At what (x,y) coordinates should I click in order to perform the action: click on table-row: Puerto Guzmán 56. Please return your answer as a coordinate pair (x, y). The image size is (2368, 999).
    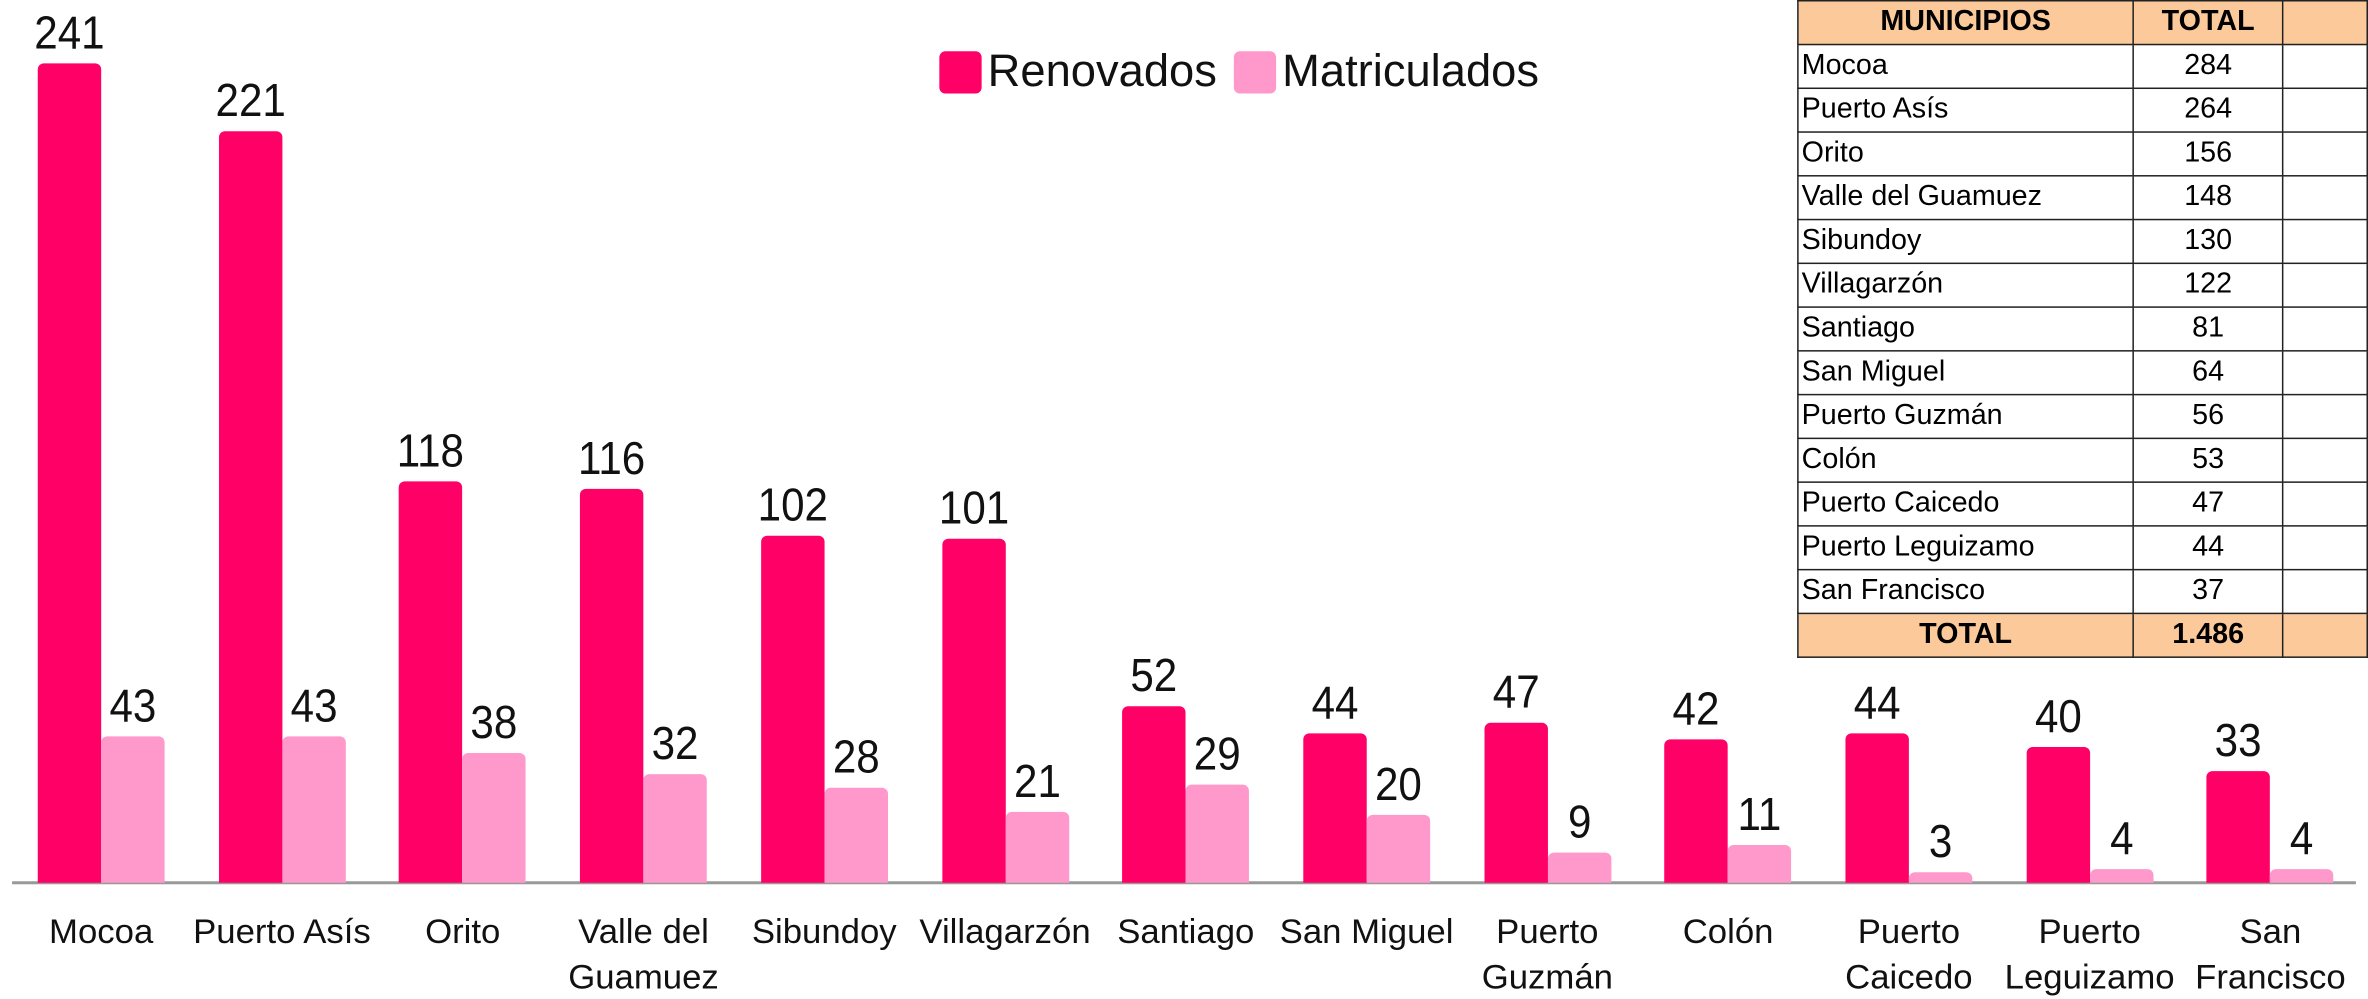
    Looking at the image, I should click on (2082, 416).